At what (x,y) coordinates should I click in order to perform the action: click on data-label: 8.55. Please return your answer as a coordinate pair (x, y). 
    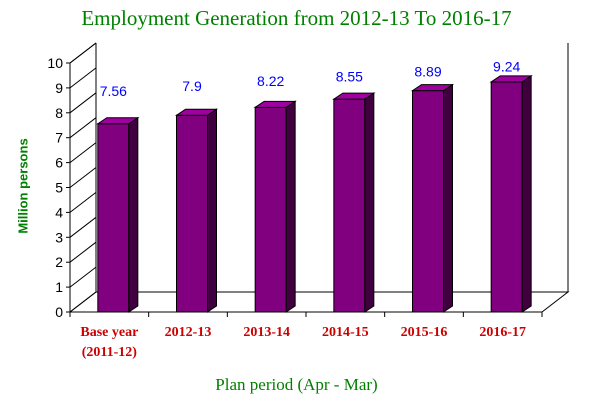
    Looking at the image, I should click on (349, 76).